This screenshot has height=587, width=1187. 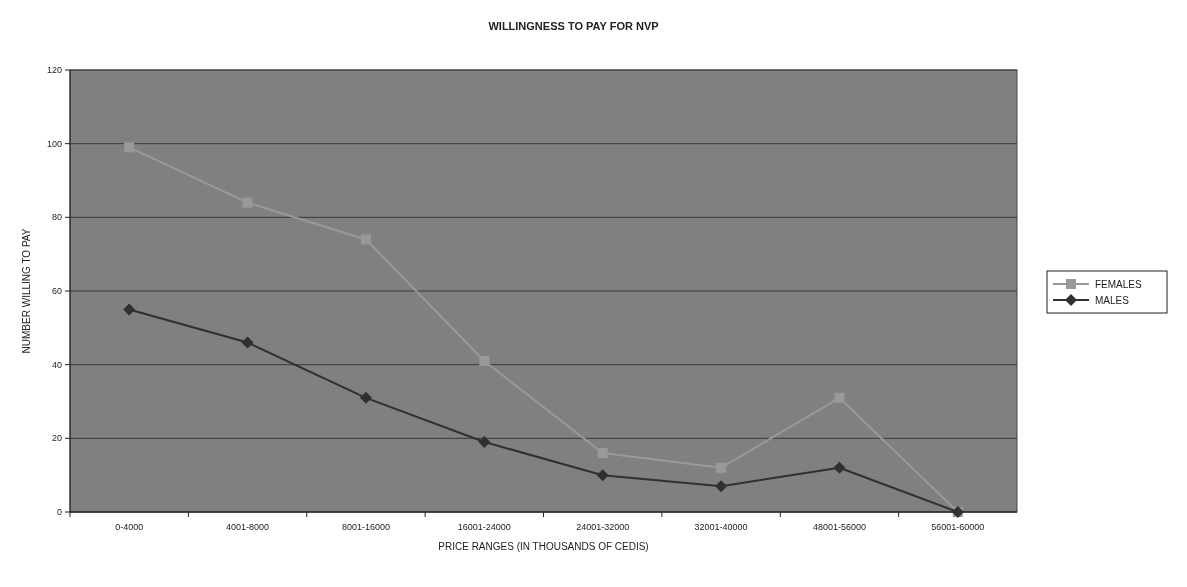 What do you see at coordinates (721, 527) in the screenshot?
I see `x-tick-label: 32001-40000` at bounding box center [721, 527].